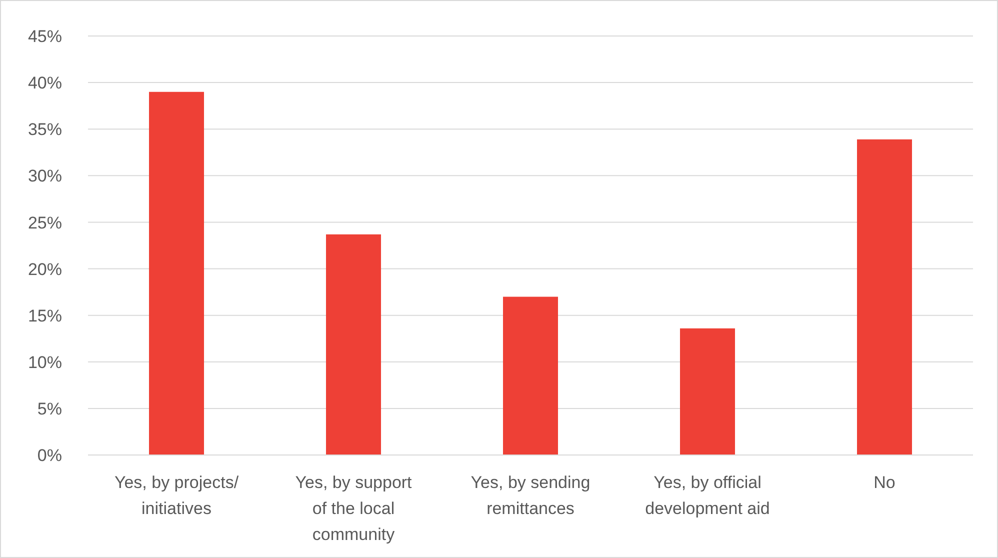 This screenshot has width=998, height=558. I want to click on y-tick-label: 0%, so click(49, 456).